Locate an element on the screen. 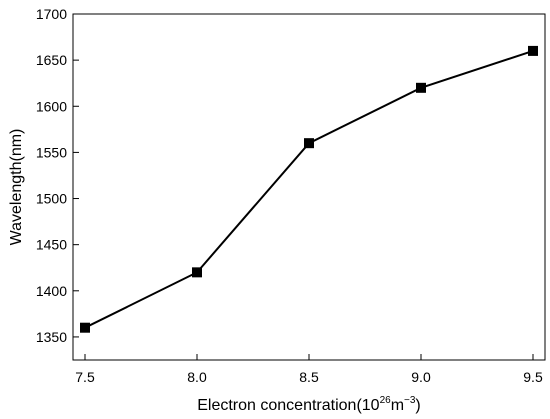  y-tick-label-4: 1550 is located at coordinates (51, 152).